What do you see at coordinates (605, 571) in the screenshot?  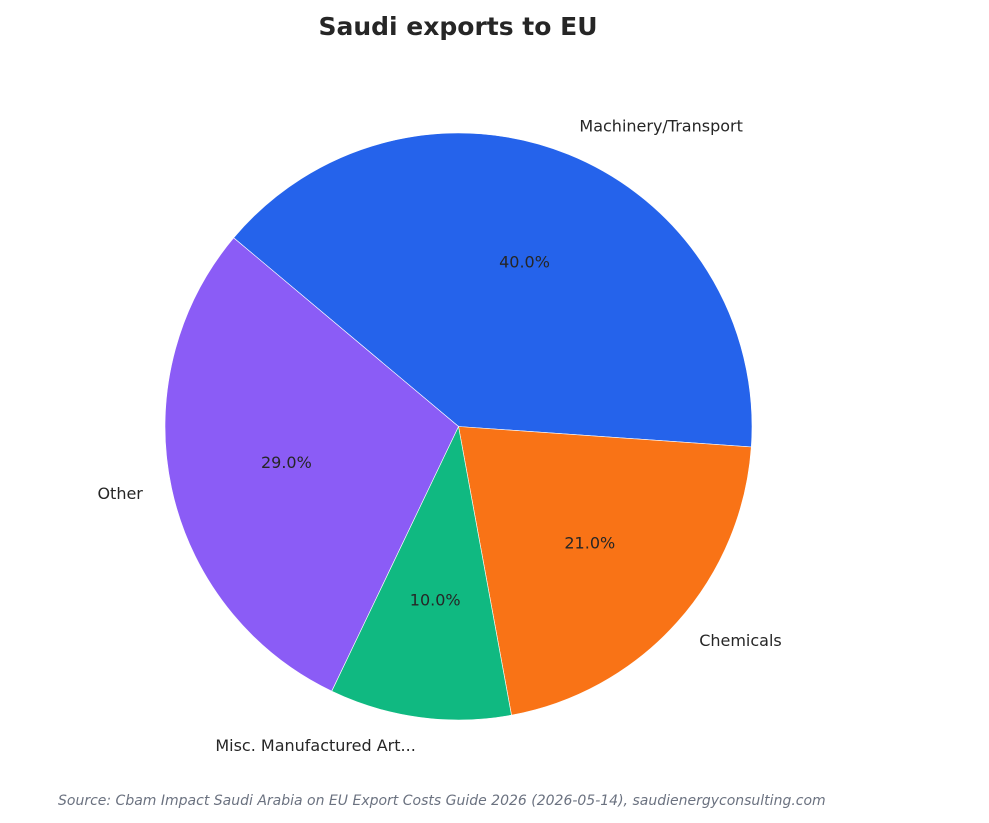 I see `pie-slice-chemicals` at bounding box center [605, 571].